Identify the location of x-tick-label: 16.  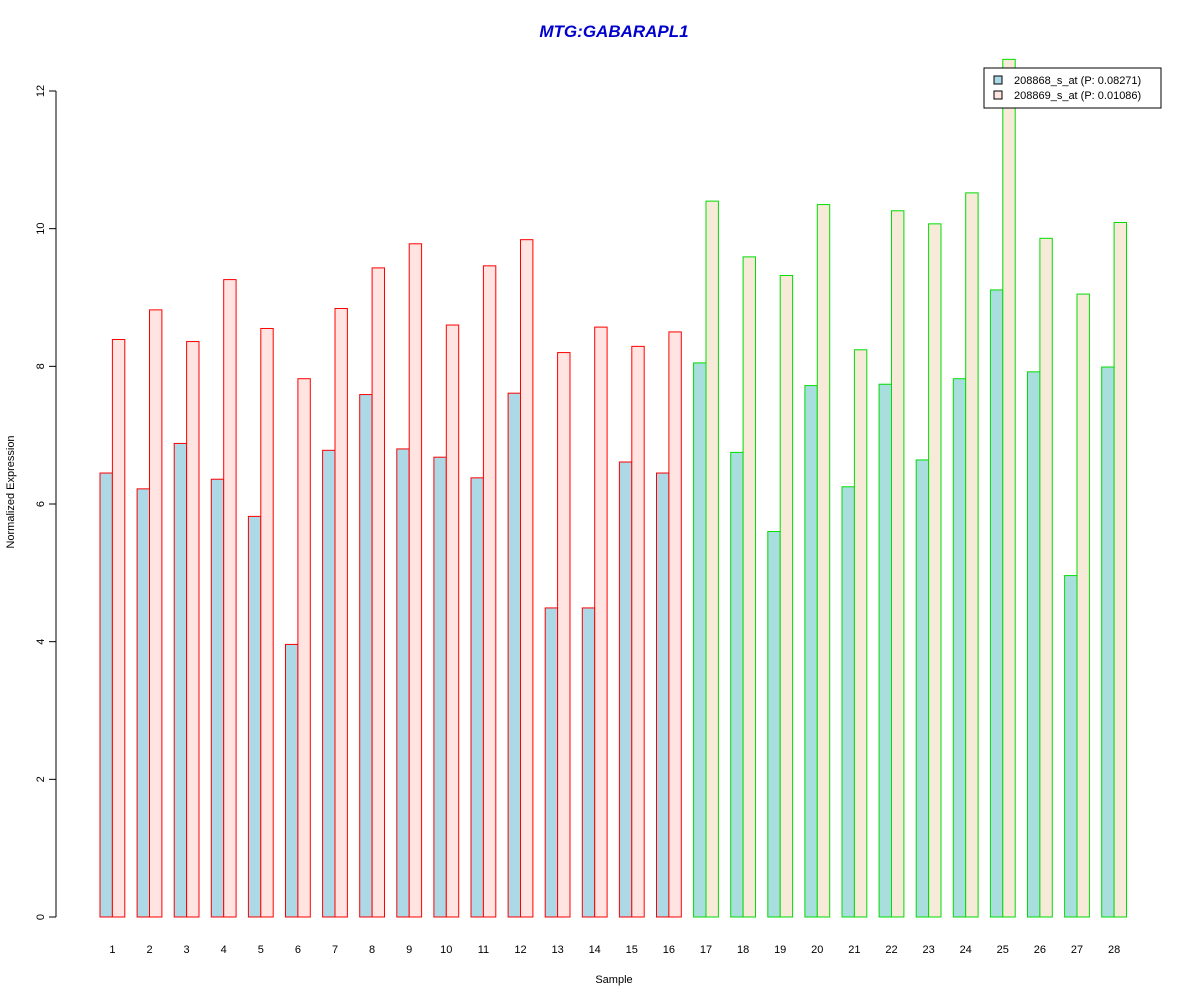
(669, 950).